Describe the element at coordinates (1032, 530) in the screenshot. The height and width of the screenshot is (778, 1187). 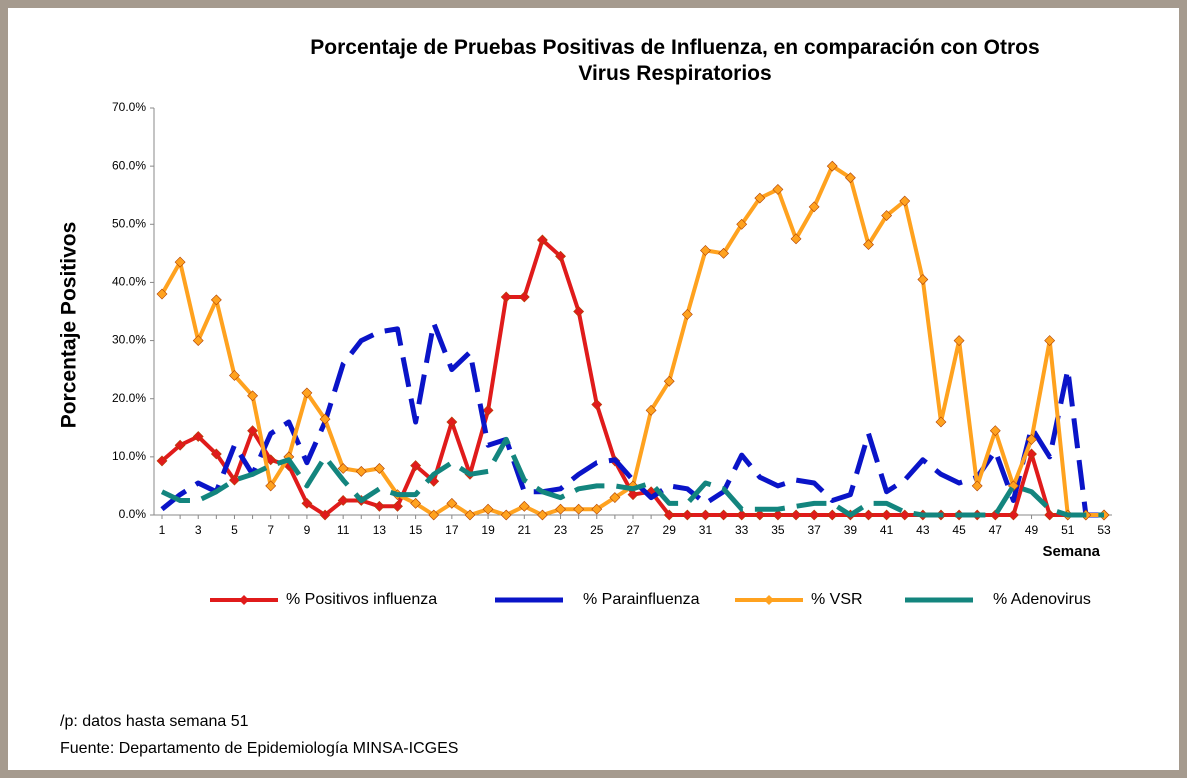
I see `x-tick-label: 49` at that location.